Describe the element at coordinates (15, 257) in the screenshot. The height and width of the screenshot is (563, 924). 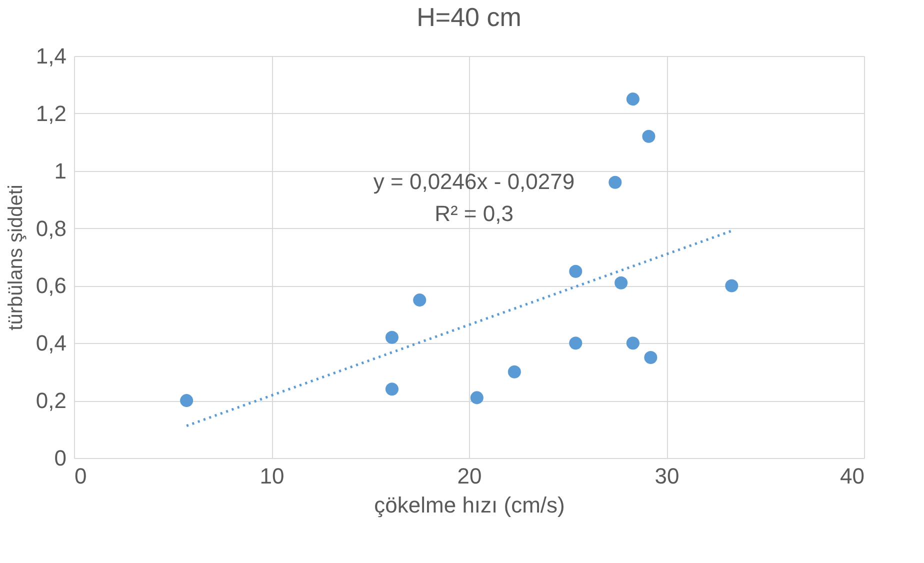
I see `y-axis-title: türbülans şiddeti` at that location.